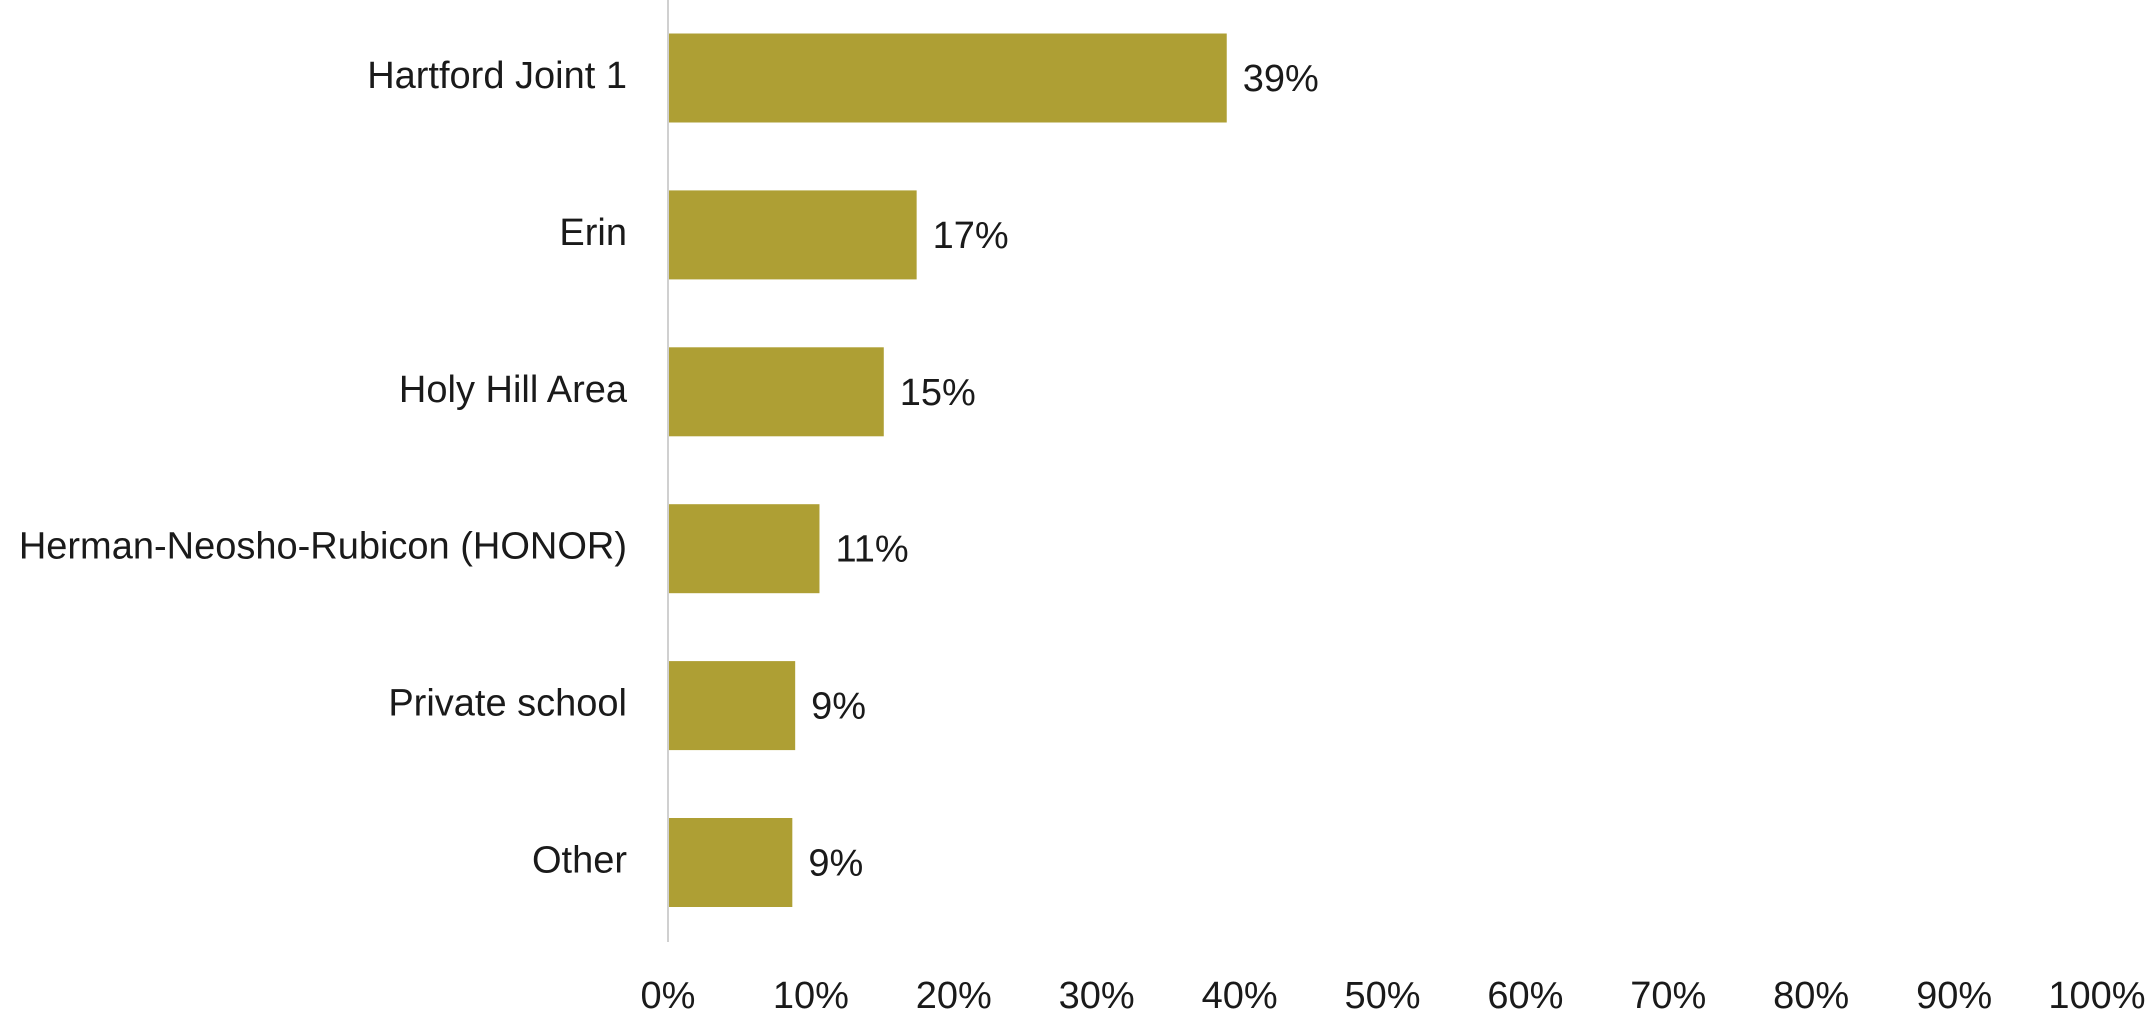  What do you see at coordinates (1954, 996) in the screenshot?
I see `x-tick-label: 90%` at bounding box center [1954, 996].